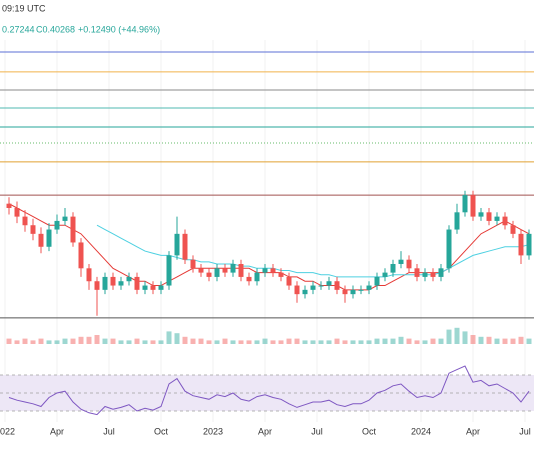  I want to click on header-low: 0.27244, so click(18, 29).